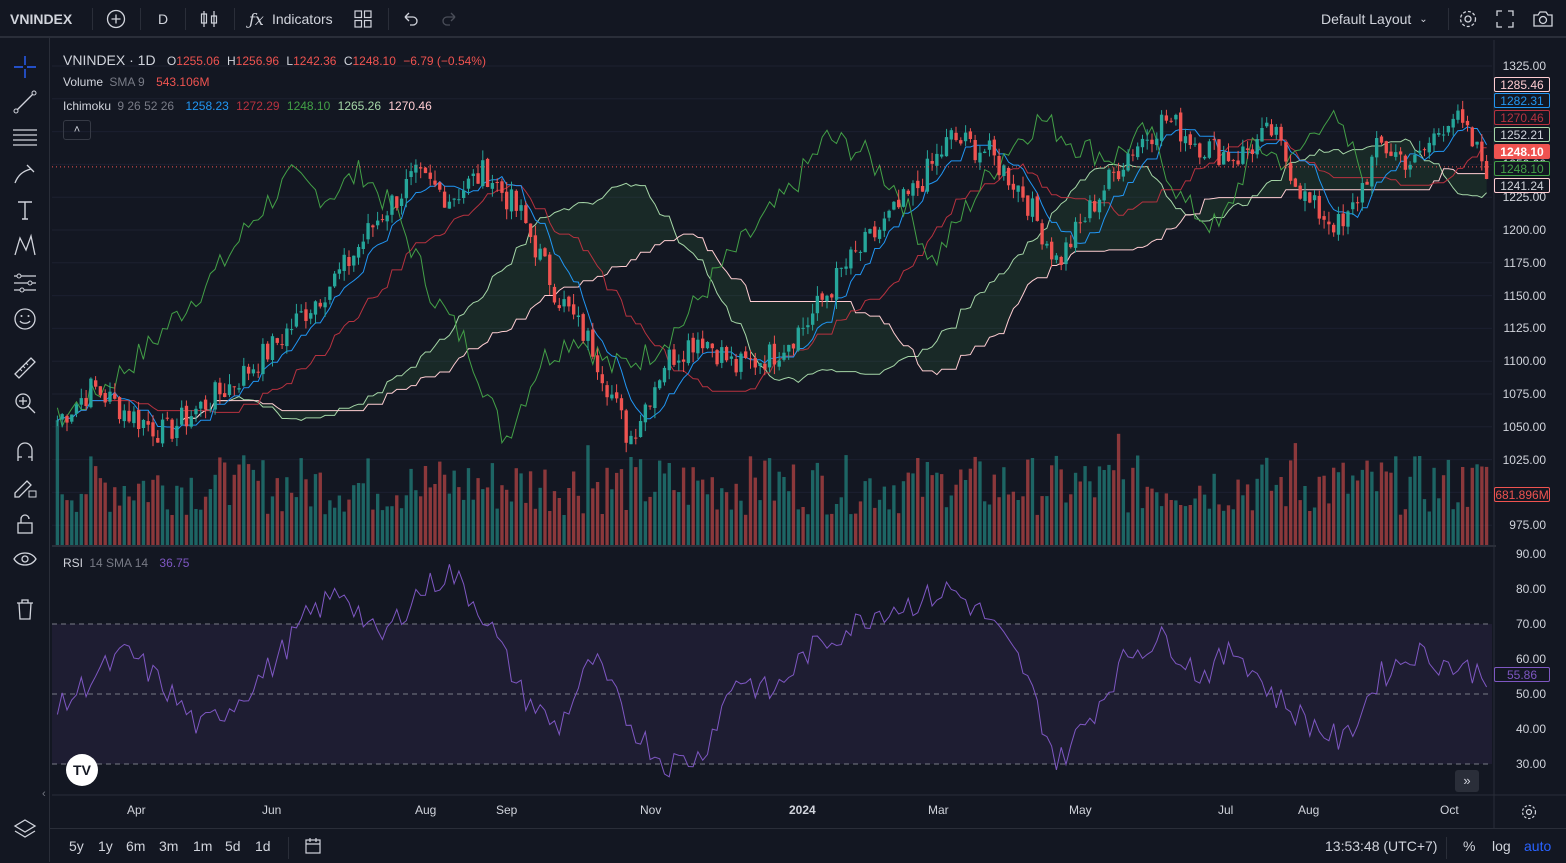 This screenshot has width=1566, height=863. What do you see at coordinates (136, 82) in the screenshot?
I see `volume-legend: Volume SMA 9 543.106M` at bounding box center [136, 82].